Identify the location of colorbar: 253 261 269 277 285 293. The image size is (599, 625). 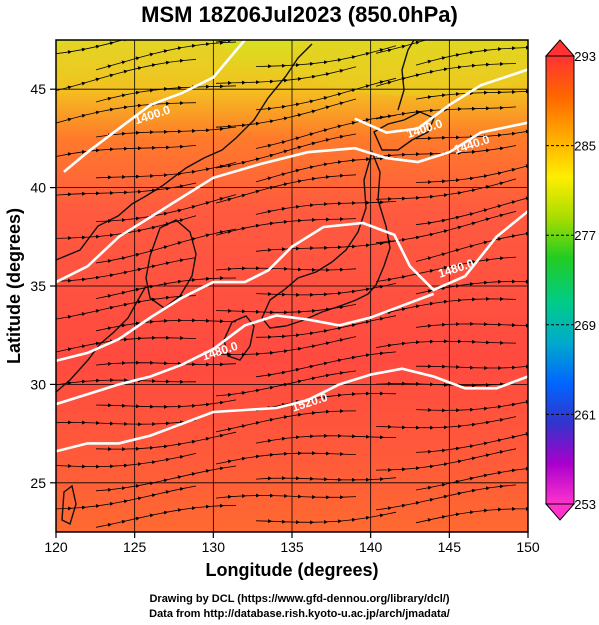
(570, 280).